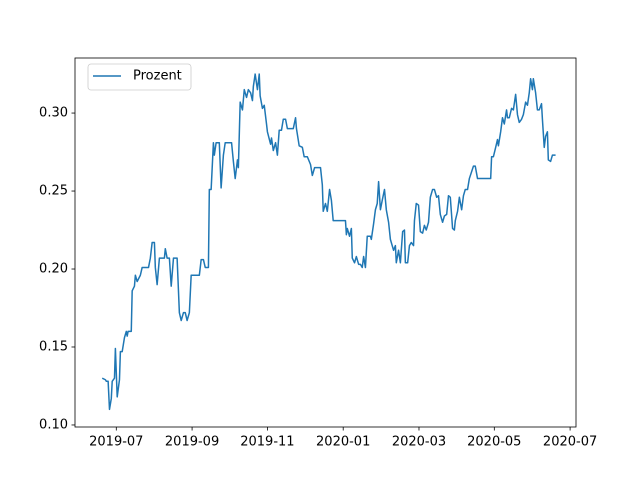 Image resolution: width=640 pixels, height=480 pixels. Describe the element at coordinates (53, 269) in the screenshot. I see `y-tick-label: 0.20` at that location.